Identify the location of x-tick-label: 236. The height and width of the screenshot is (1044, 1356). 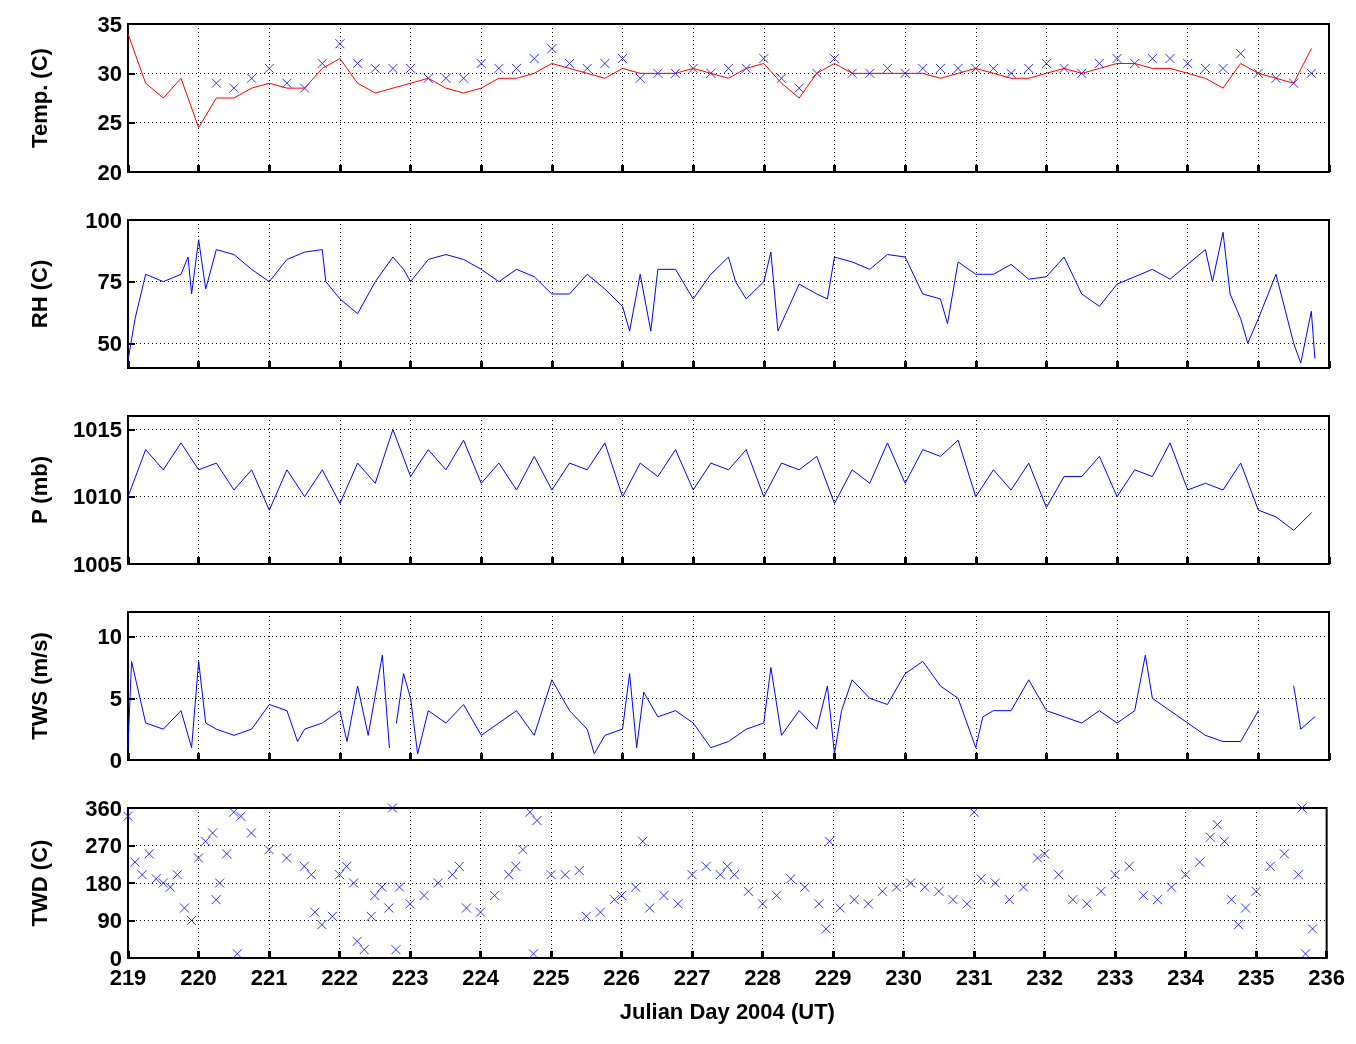
(1327, 977).